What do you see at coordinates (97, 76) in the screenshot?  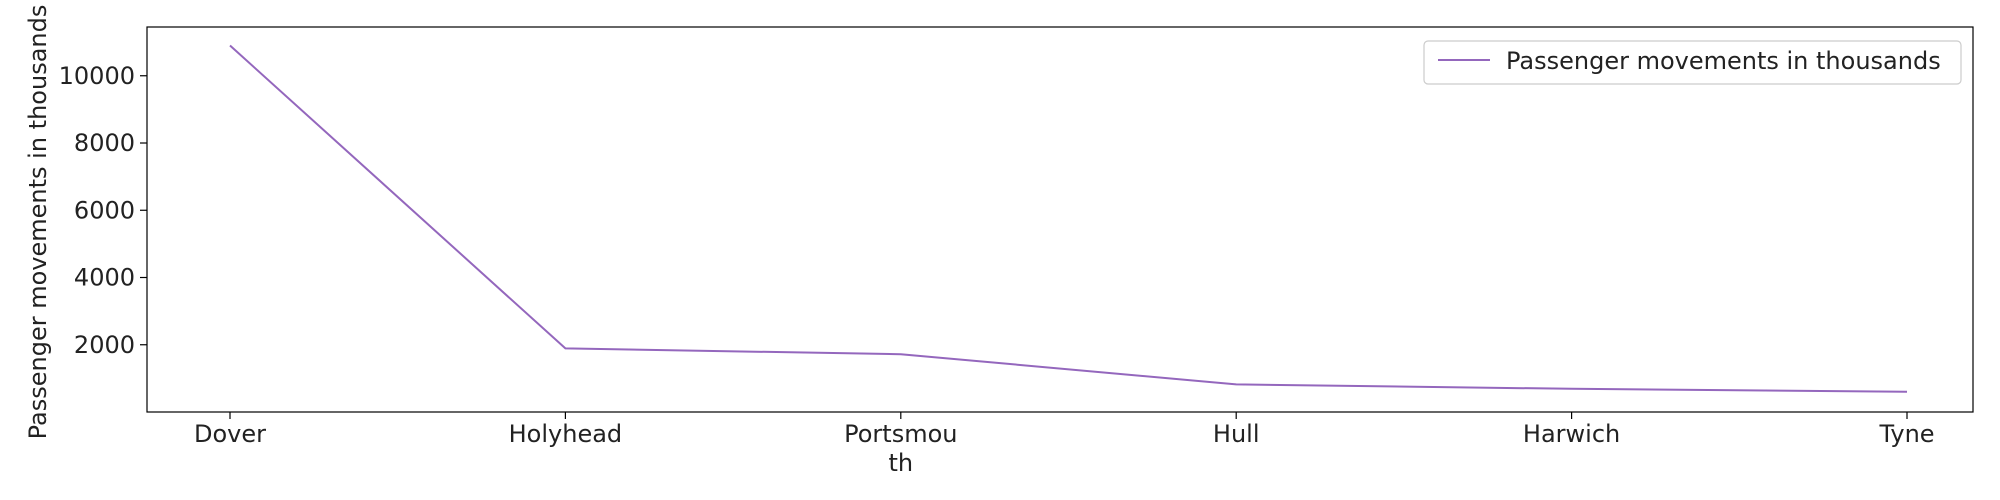 I see `y-tick-label: 10000` at bounding box center [97, 76].